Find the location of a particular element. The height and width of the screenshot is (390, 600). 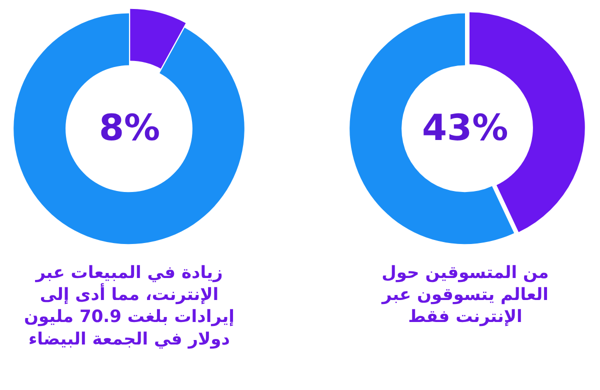

text: 8% is located at coordinates (129, 128).